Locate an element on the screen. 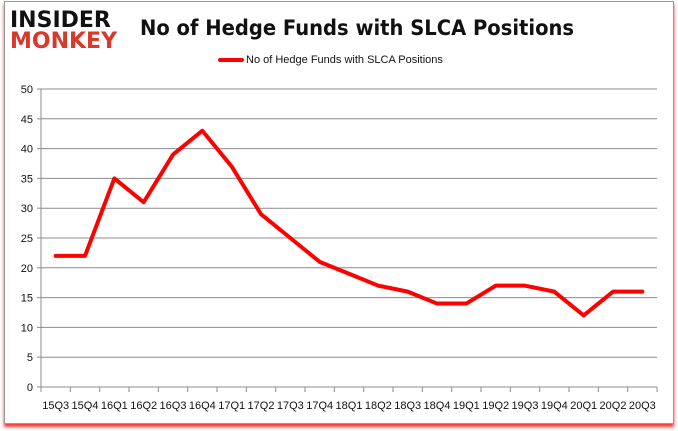 Image resolution: width=678 pixels, height=431 pixels. y-tick-label: 30 is located at coordinates (27, 209).